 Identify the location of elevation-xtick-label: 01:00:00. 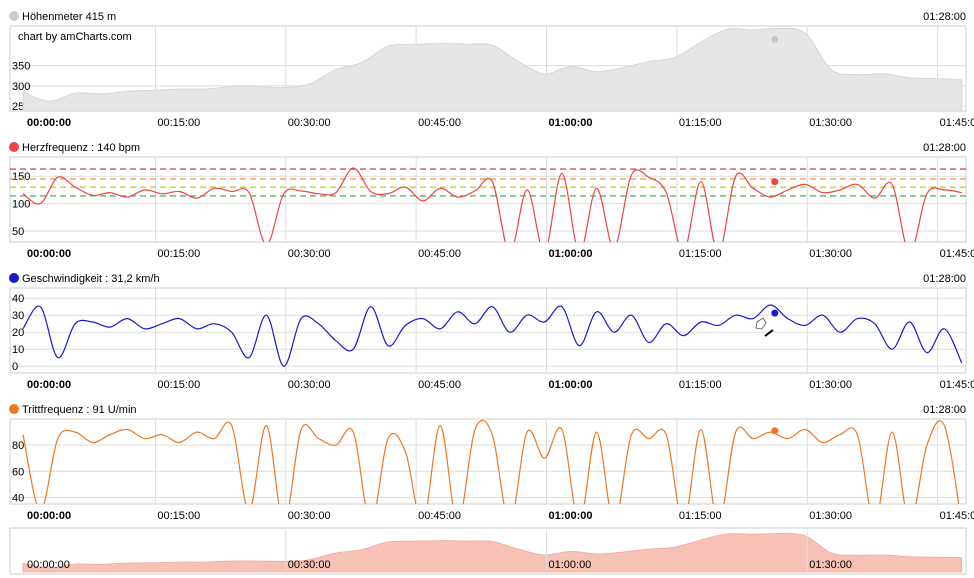
(570, 123).